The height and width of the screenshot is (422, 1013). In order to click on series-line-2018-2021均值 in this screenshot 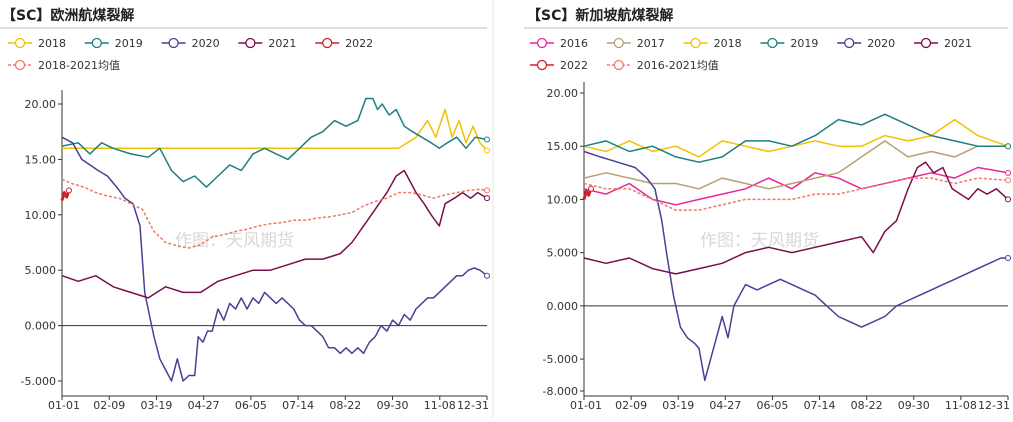, I will do `click(274, 213)`.